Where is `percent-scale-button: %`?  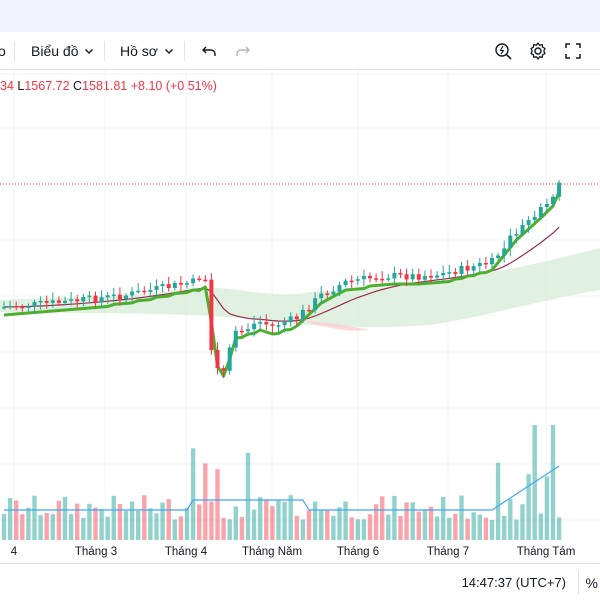
percent-scale-button: % is located at coordinates (589, 583).